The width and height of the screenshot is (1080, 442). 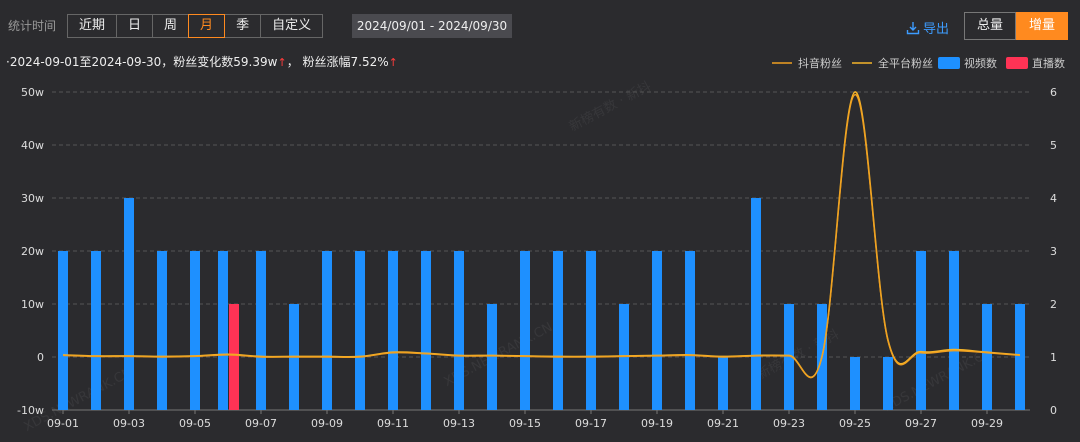 What do you see at coordinates (1053, 251) in the screenshot?
I see `y-tick-right: 3` at bounding box center [1053, 251].